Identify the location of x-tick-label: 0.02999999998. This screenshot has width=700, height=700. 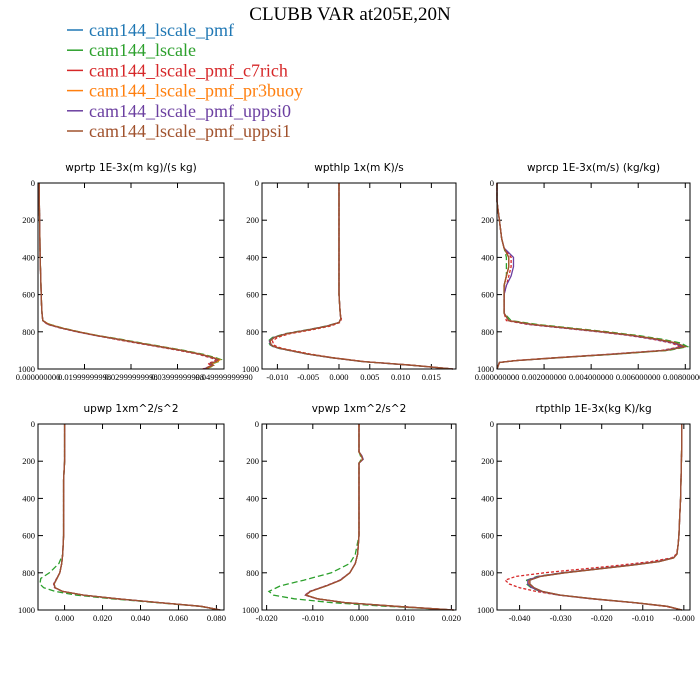
(130, 377).